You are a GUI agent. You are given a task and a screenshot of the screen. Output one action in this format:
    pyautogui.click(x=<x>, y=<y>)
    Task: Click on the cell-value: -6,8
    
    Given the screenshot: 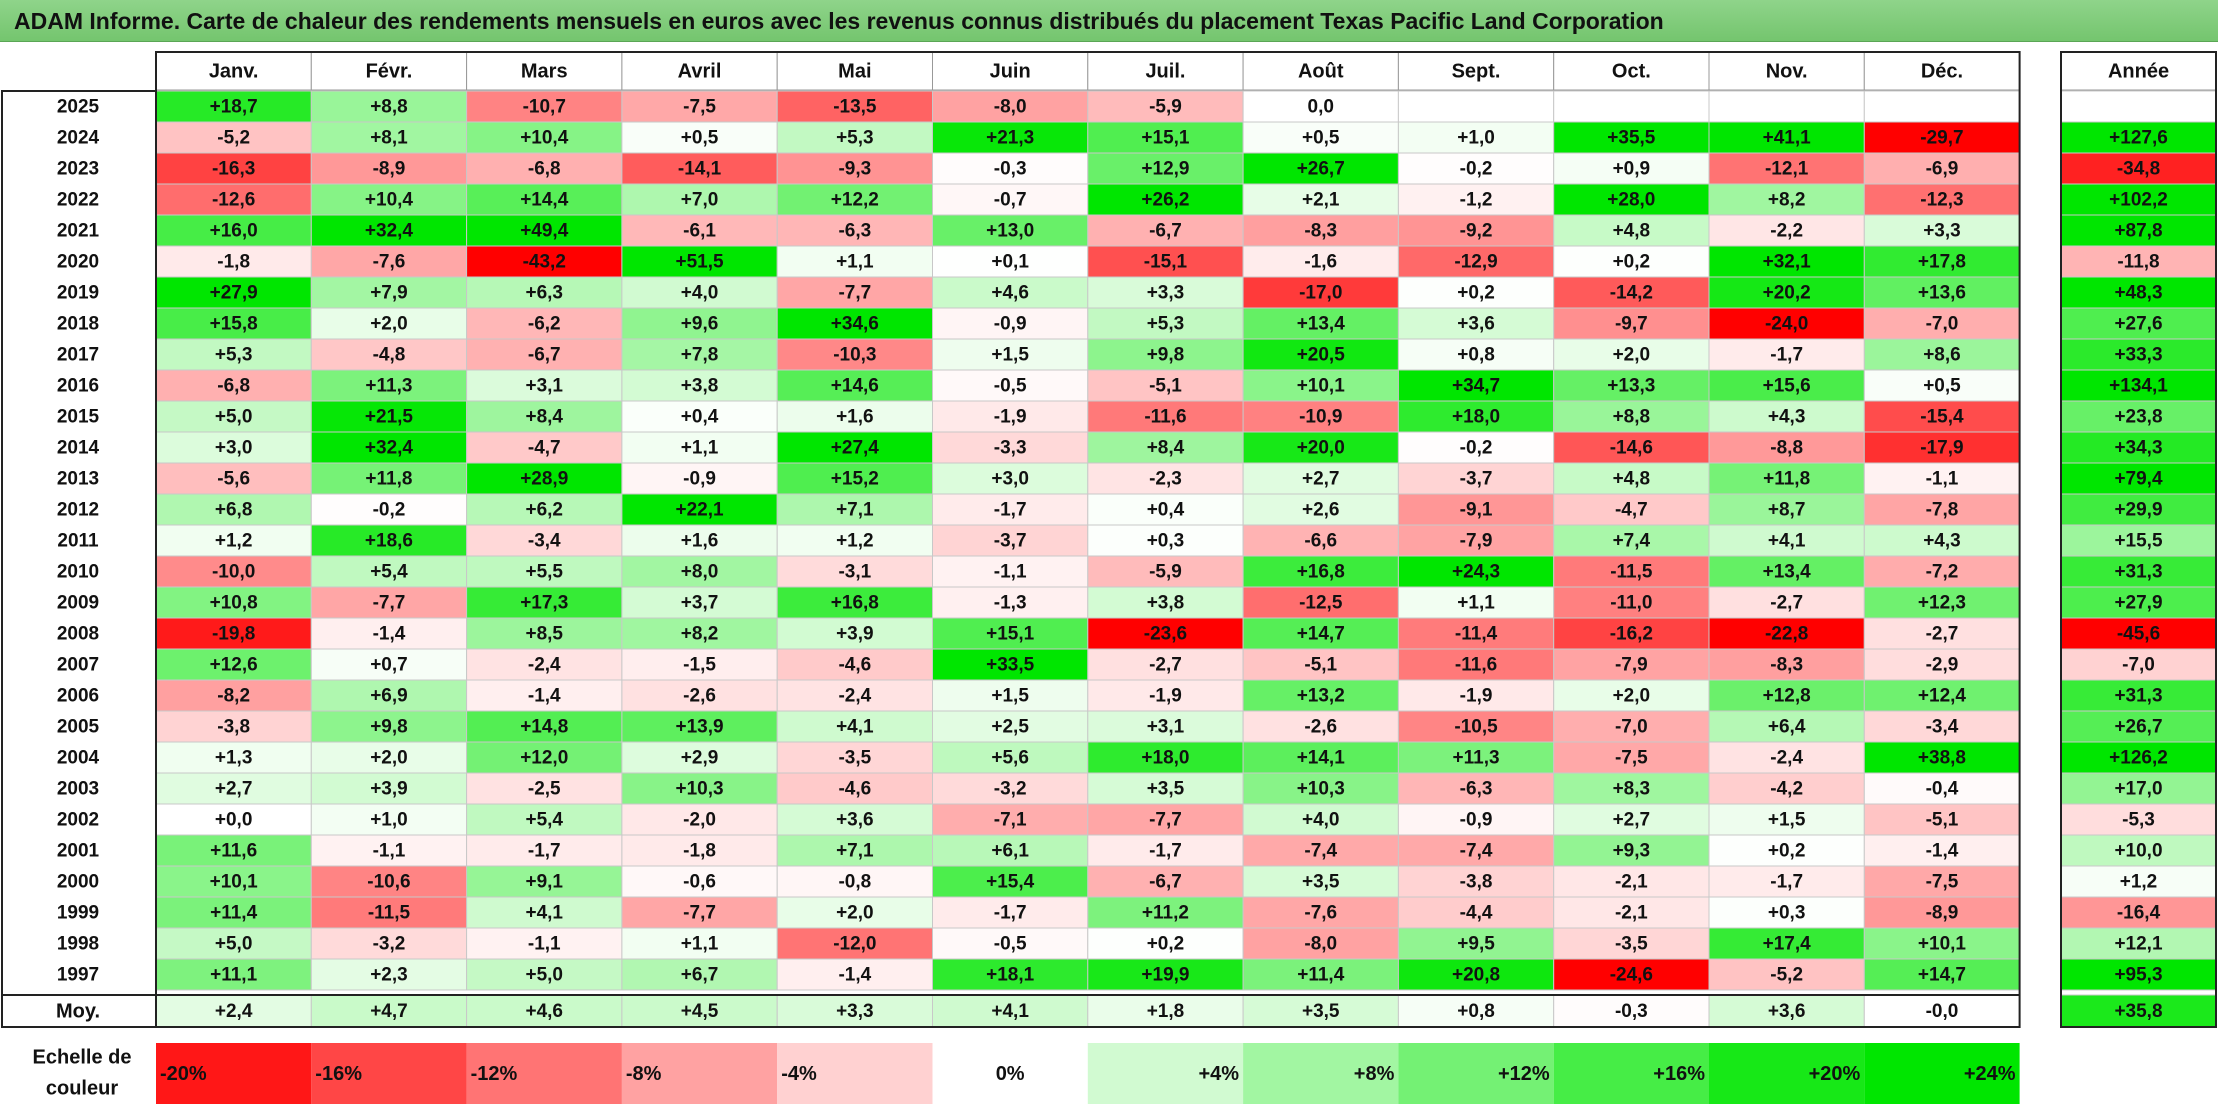 What is the action you would take?
    pyautogui.click(x=544, y=169)
    